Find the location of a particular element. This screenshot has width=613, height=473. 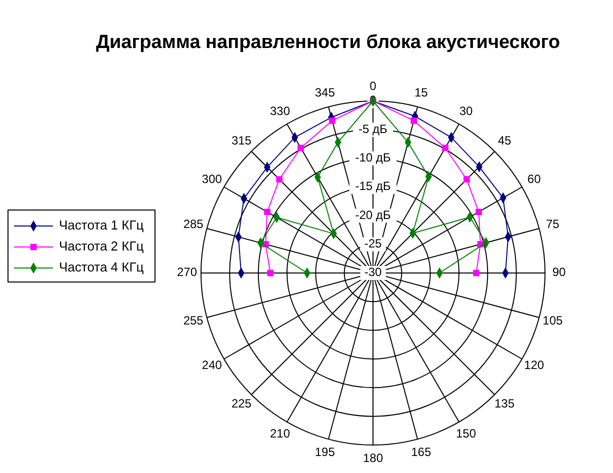

spoke-label: 240 is located at coordinates (212, 365).